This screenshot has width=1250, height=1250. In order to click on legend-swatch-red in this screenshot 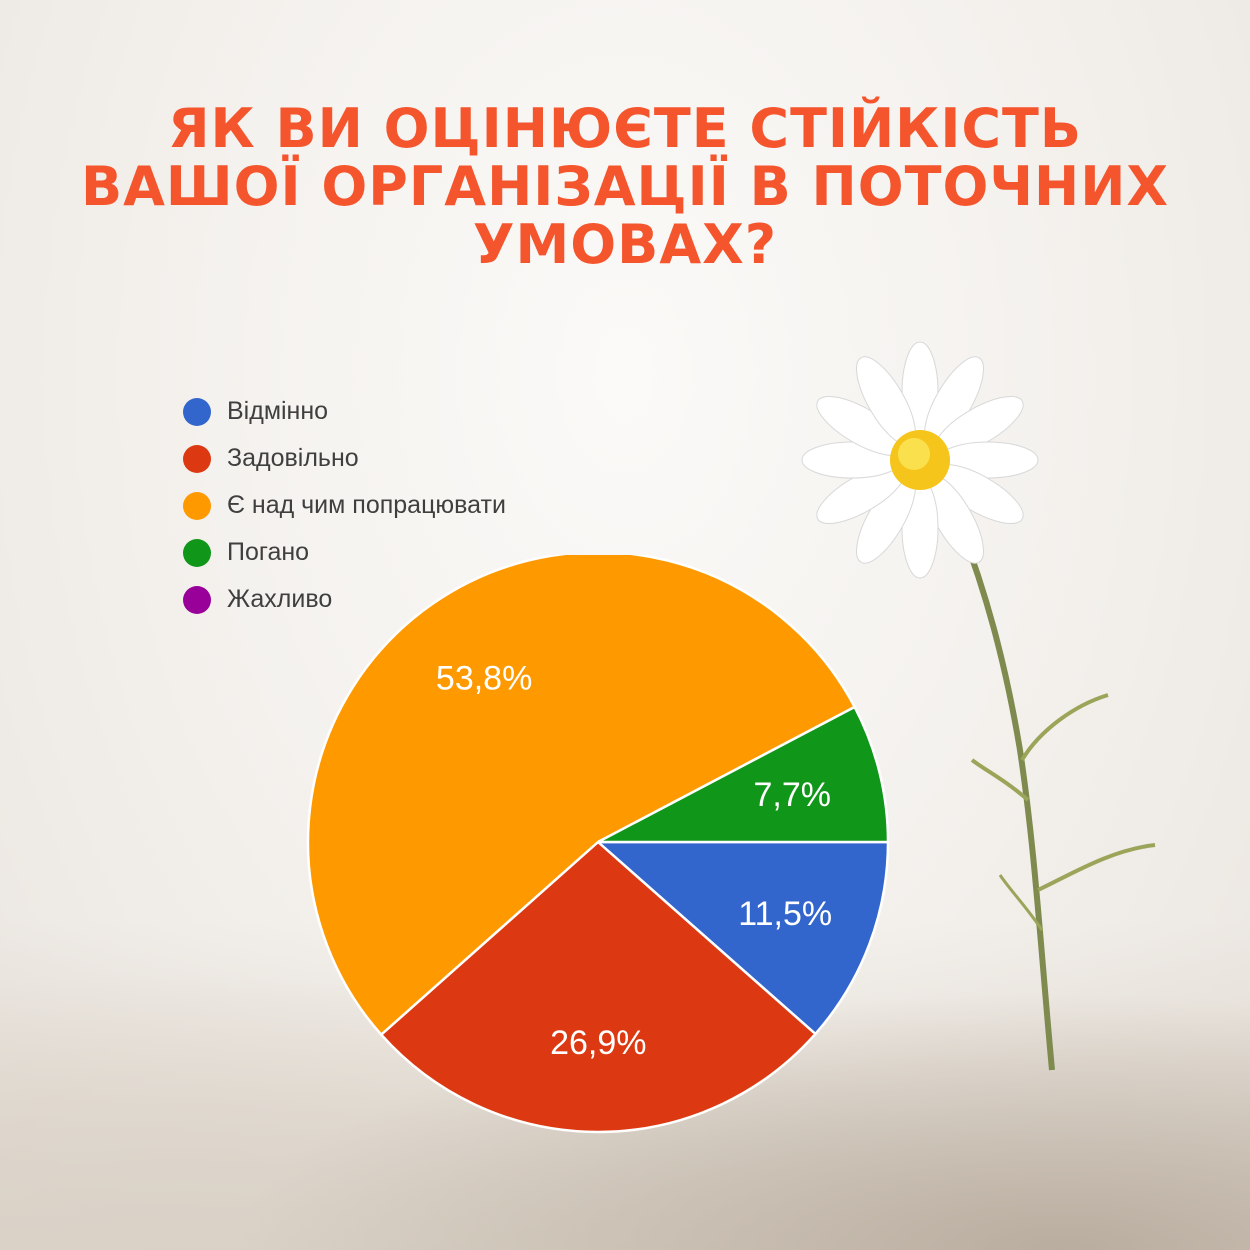, I will do `click(197, 458)`.